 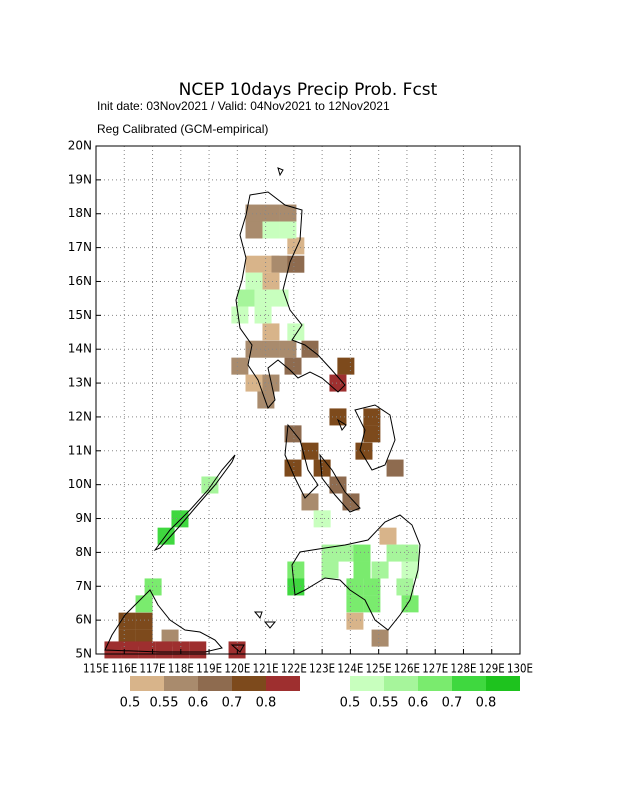 What do you see at coordinates (435, 669) in the screenshot?
I see `x-tick-label: 127E` at bounding box center [435, 669].